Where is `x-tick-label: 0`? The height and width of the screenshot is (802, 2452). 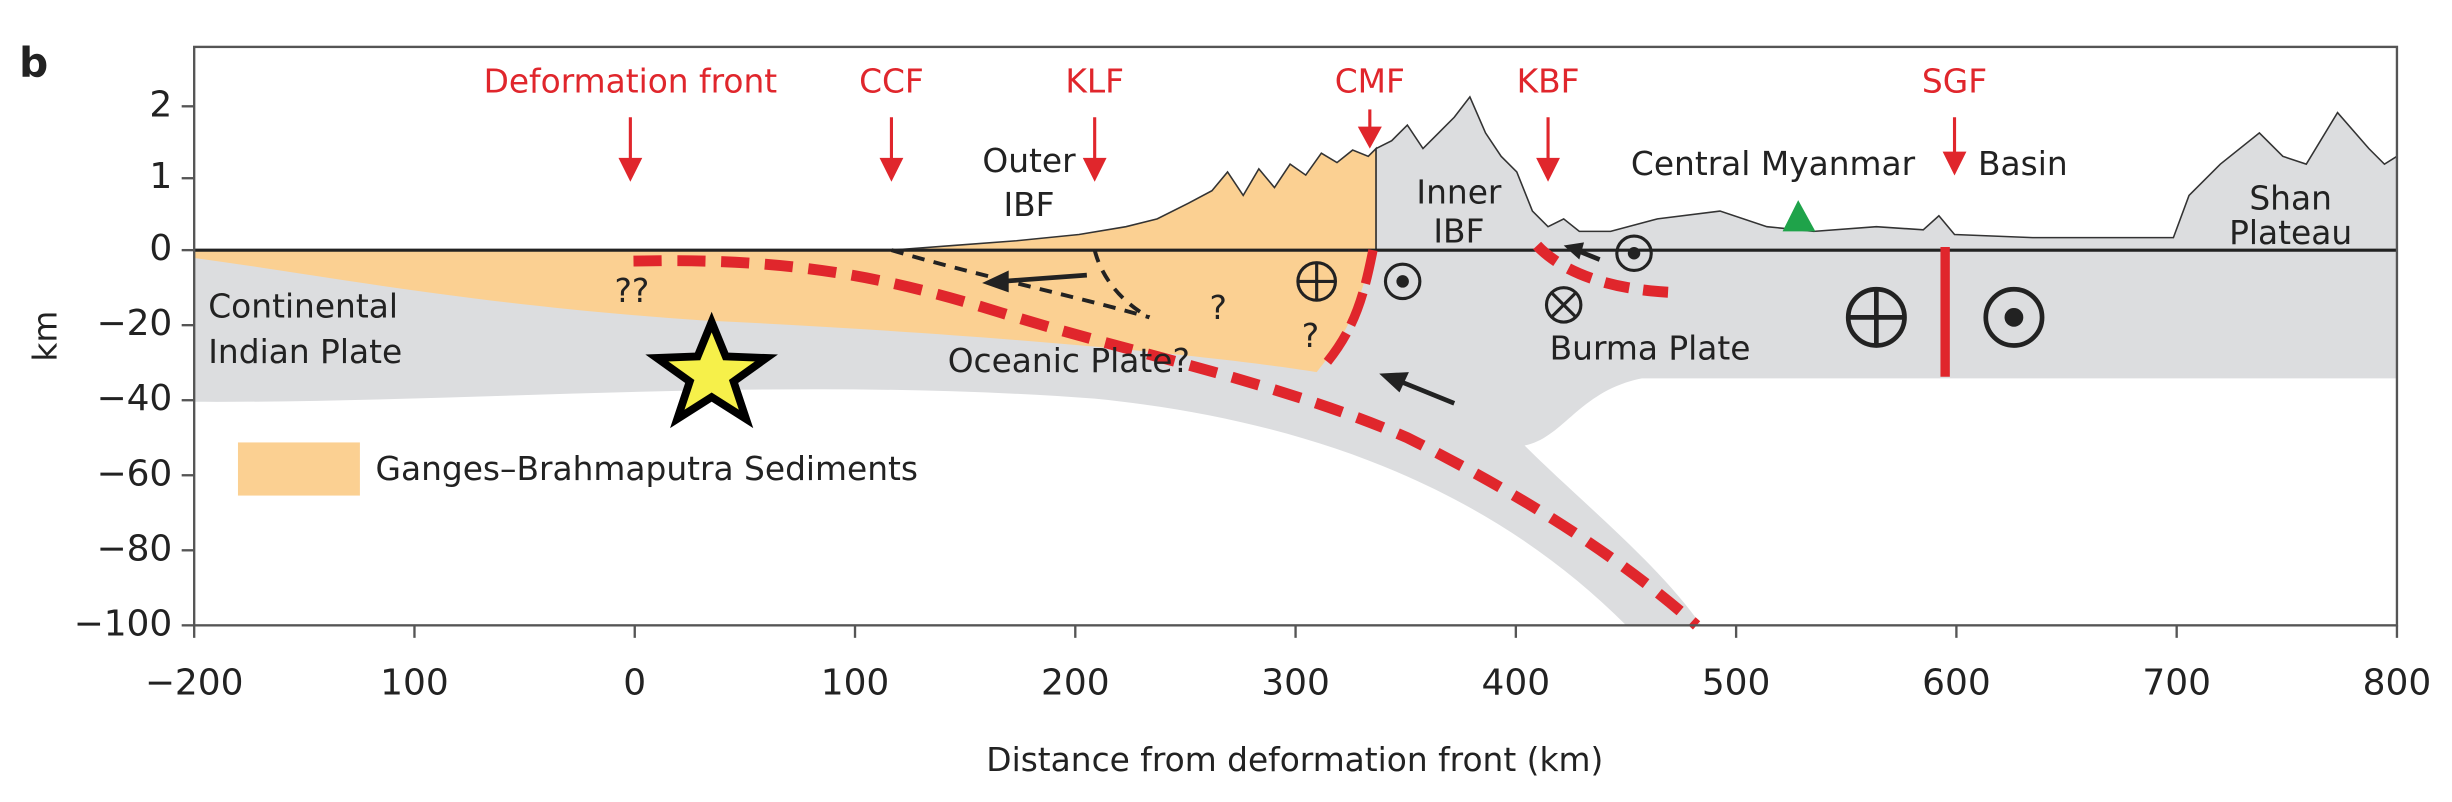
x-tick-label: 0 is located at coordinates (634, 683).